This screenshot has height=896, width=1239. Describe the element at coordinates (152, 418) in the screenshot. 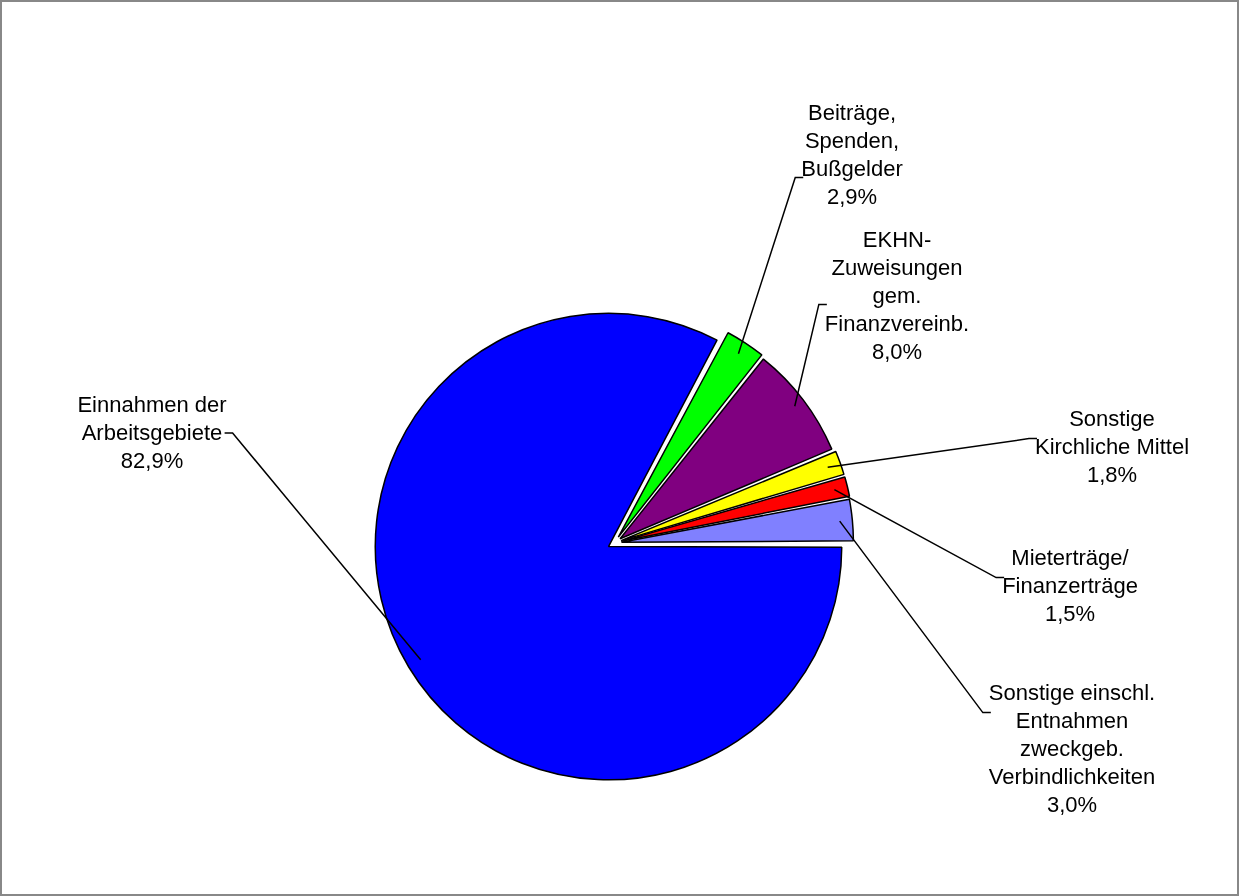

I see `slice-label: Einnahmen der Arbeitsgebiete` at that location.